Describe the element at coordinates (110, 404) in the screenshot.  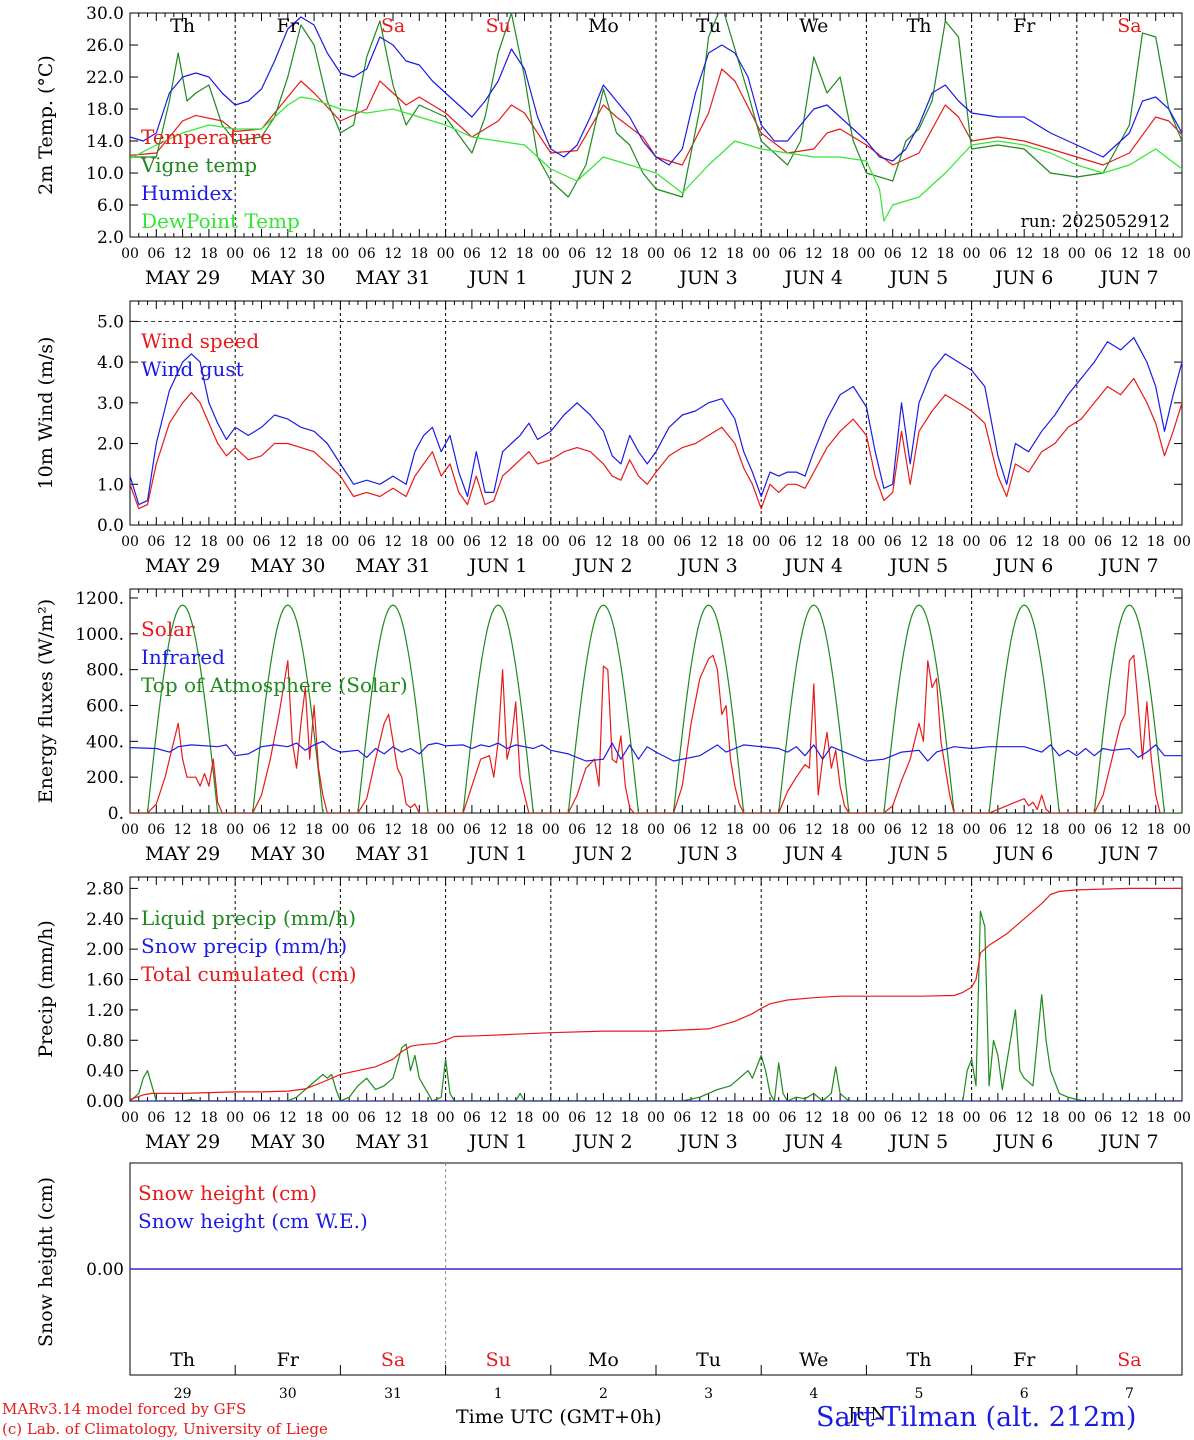
I see `y-tick-label: 3.0` at that location.